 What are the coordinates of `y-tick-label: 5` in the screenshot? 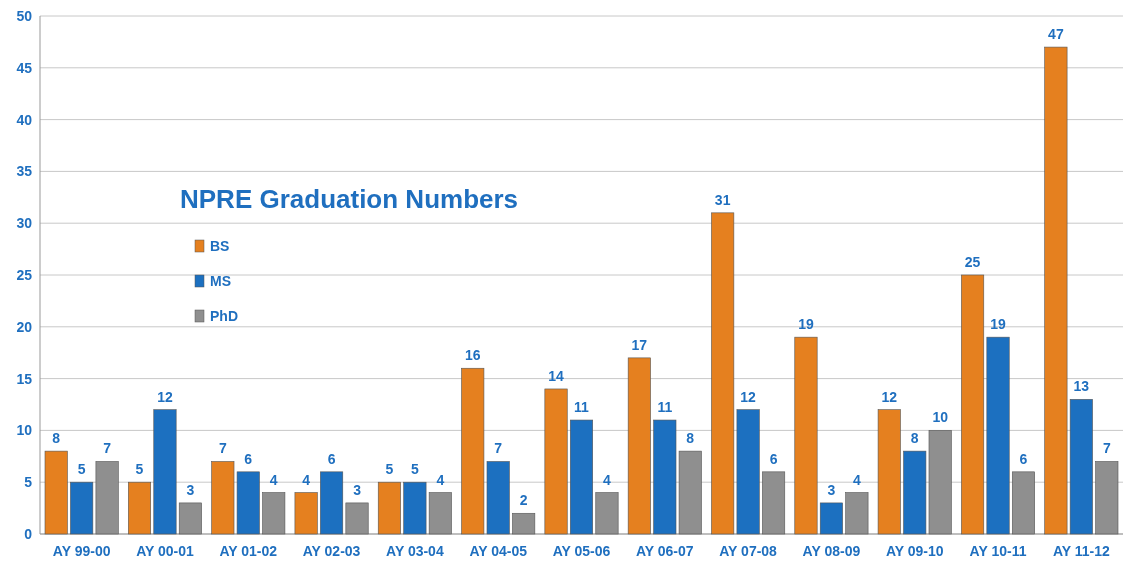 It's located at (28, 482).